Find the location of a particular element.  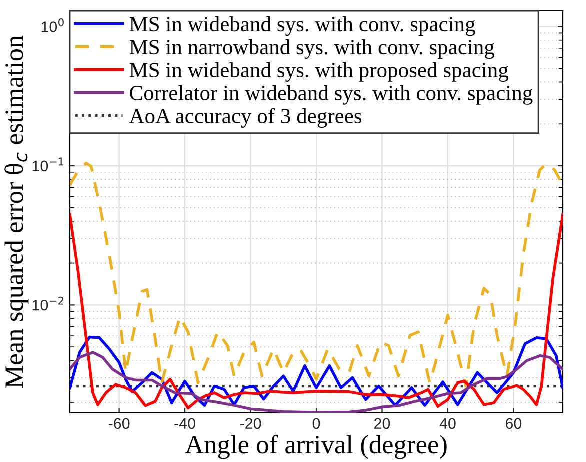

y-tick-label: 10$^{0}$ is located at coordinates (53, 25).